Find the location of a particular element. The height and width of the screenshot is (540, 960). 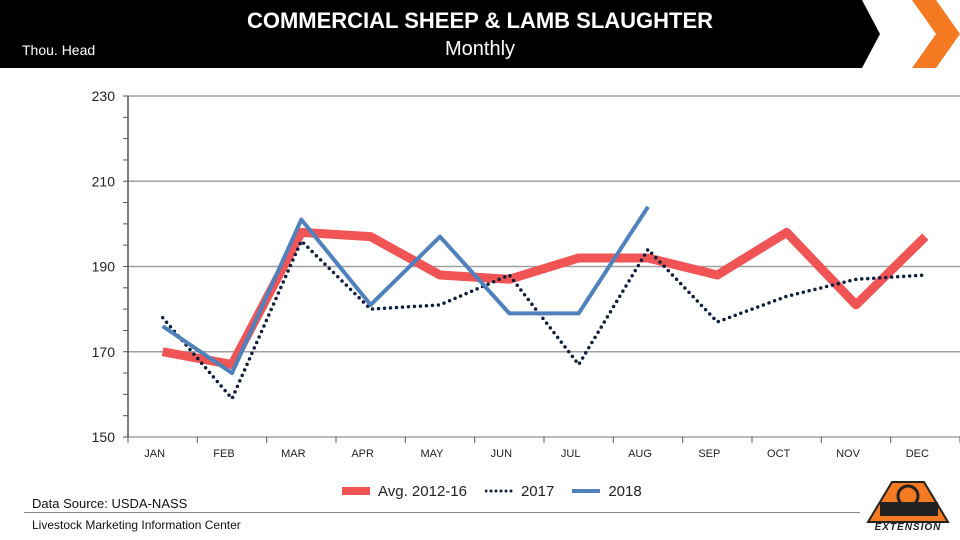

legend-item-2017: 2017 is located at coordinates (519, 491).